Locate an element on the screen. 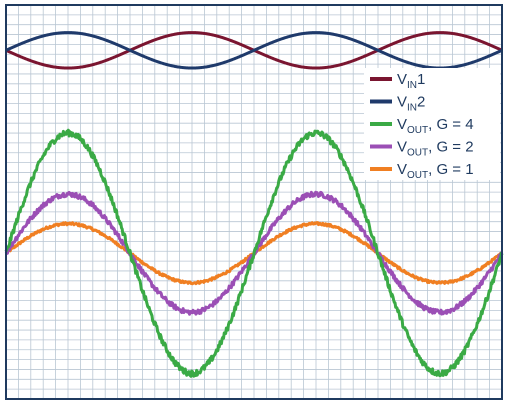  series-line-vin2 is located at coordinates (254, 50).